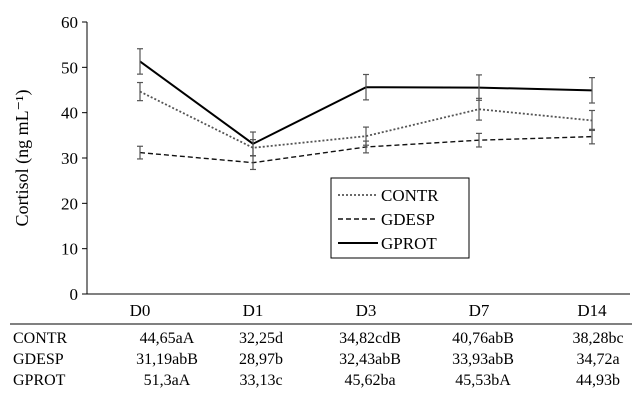  Describe the element at coordinates (140, 310) in the screenshot. I see `x-tick-label: D0` at that location.